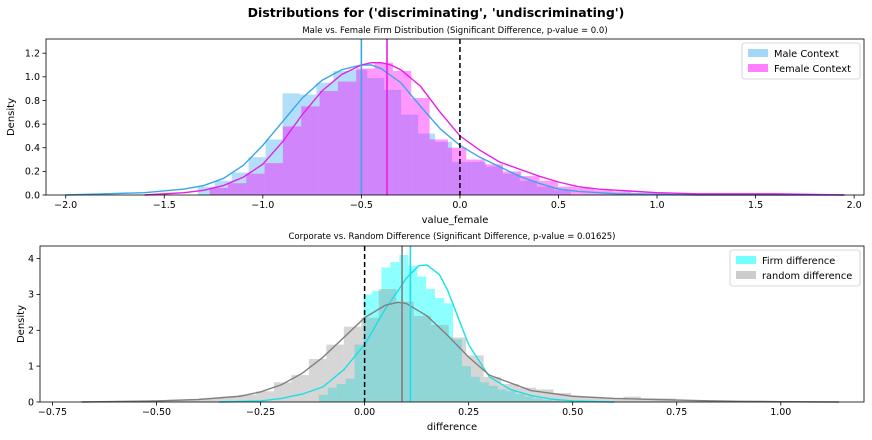  I want to click on y-tick-label: 2, so click(31, 331).